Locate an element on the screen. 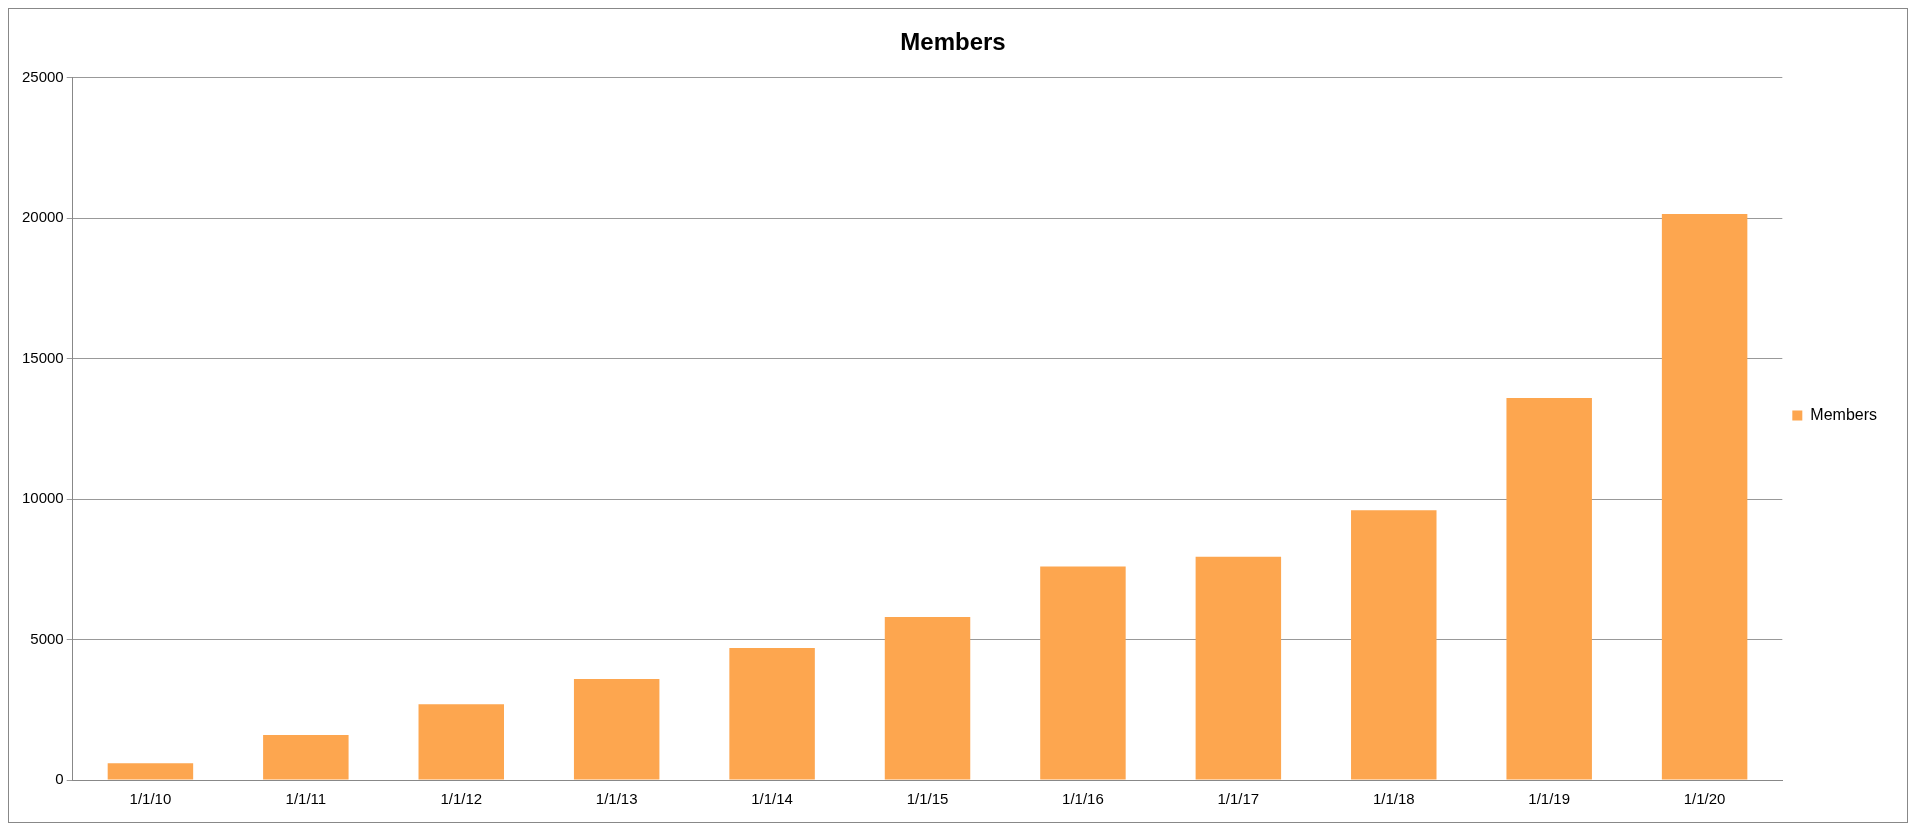 Image resolution: width=1918 pixels, height=835 pixels. x-tick-label: 1/1/13 is located at coordinates (616, 799).